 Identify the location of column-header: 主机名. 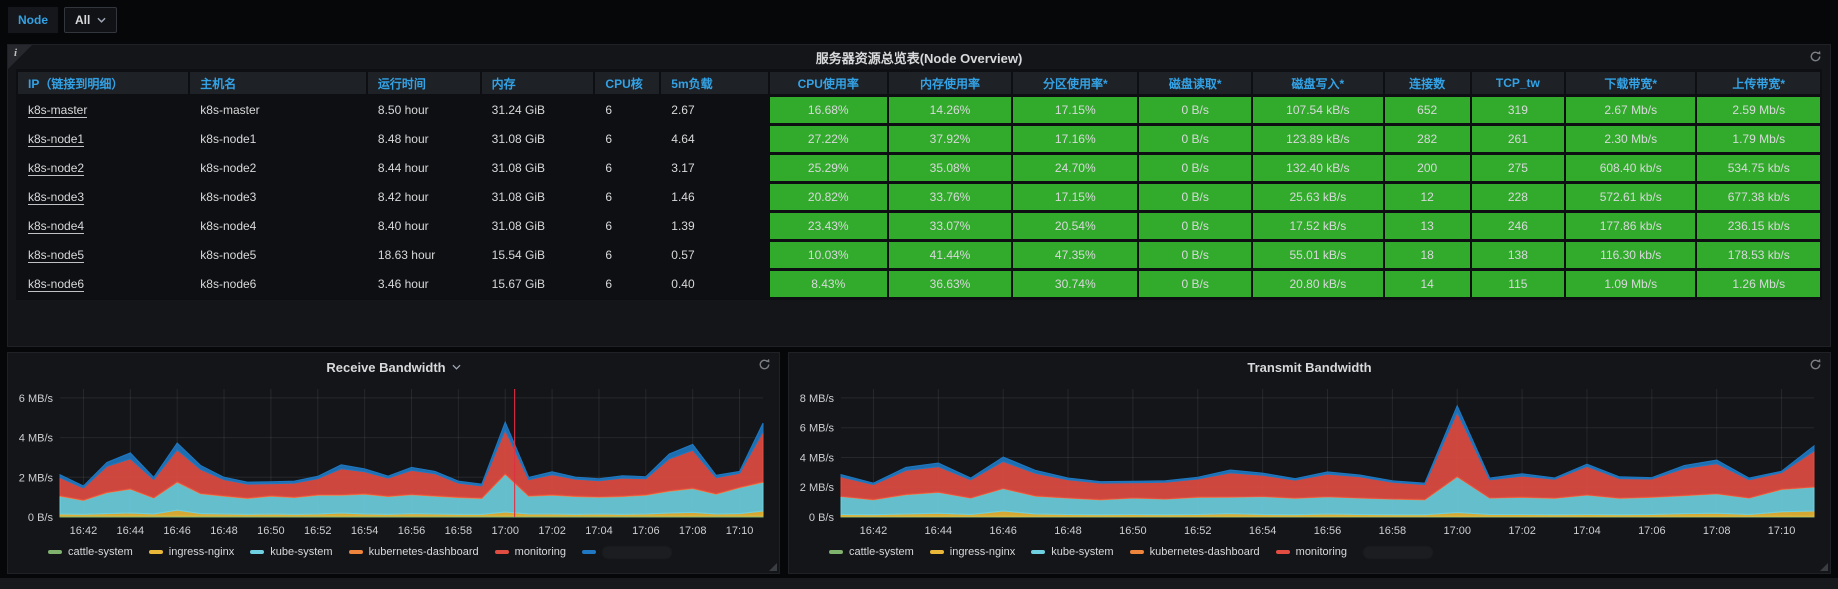
(278, 83).